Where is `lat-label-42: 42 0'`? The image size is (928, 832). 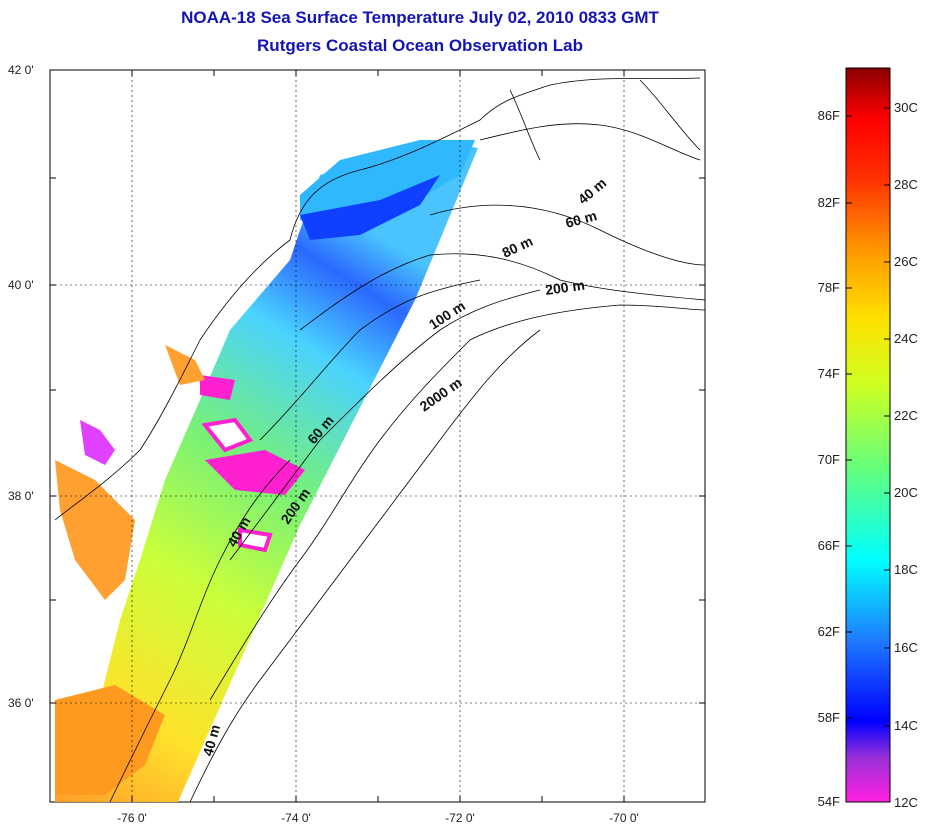
lat-label-42: 42 0' is located at coordinates (21, 70).